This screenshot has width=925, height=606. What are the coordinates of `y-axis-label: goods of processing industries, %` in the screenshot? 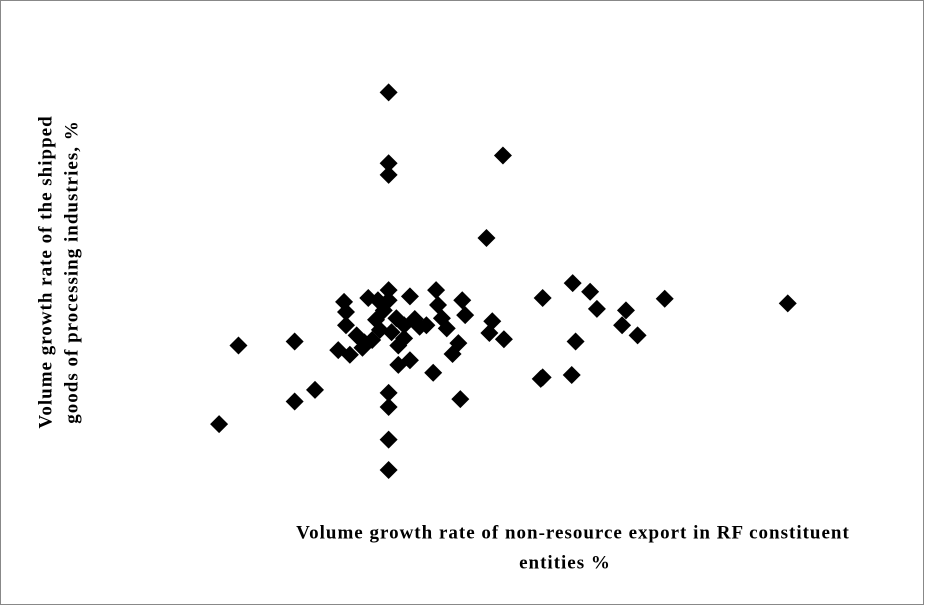 It's located at (71, 271).